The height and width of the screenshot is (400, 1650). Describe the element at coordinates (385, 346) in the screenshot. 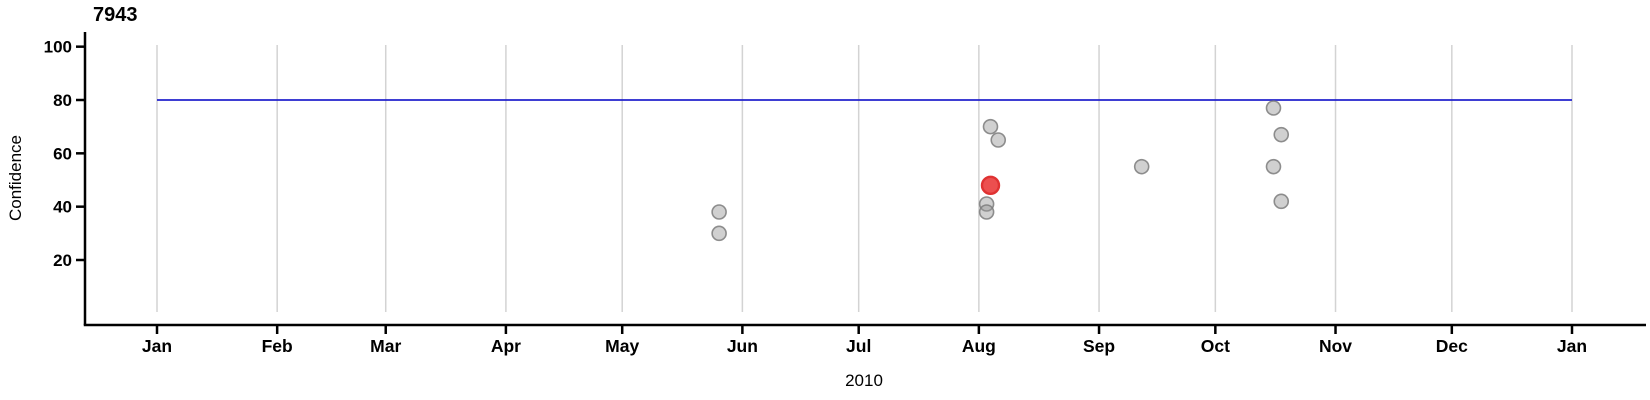

I see `x-tick-label: Mar` at that location.